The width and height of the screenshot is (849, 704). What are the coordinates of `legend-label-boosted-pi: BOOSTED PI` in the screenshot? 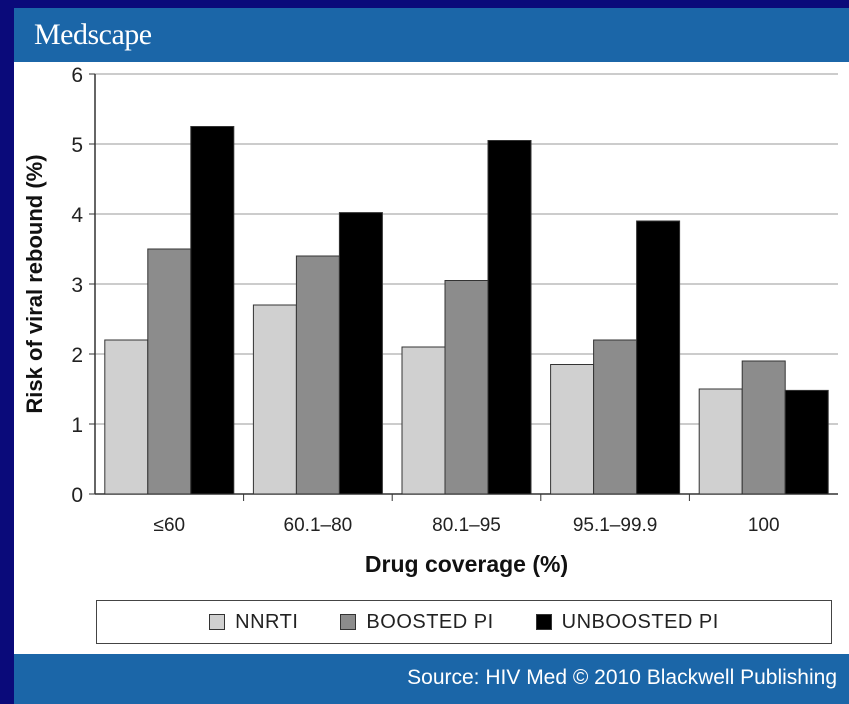 It's located at (430, 621).